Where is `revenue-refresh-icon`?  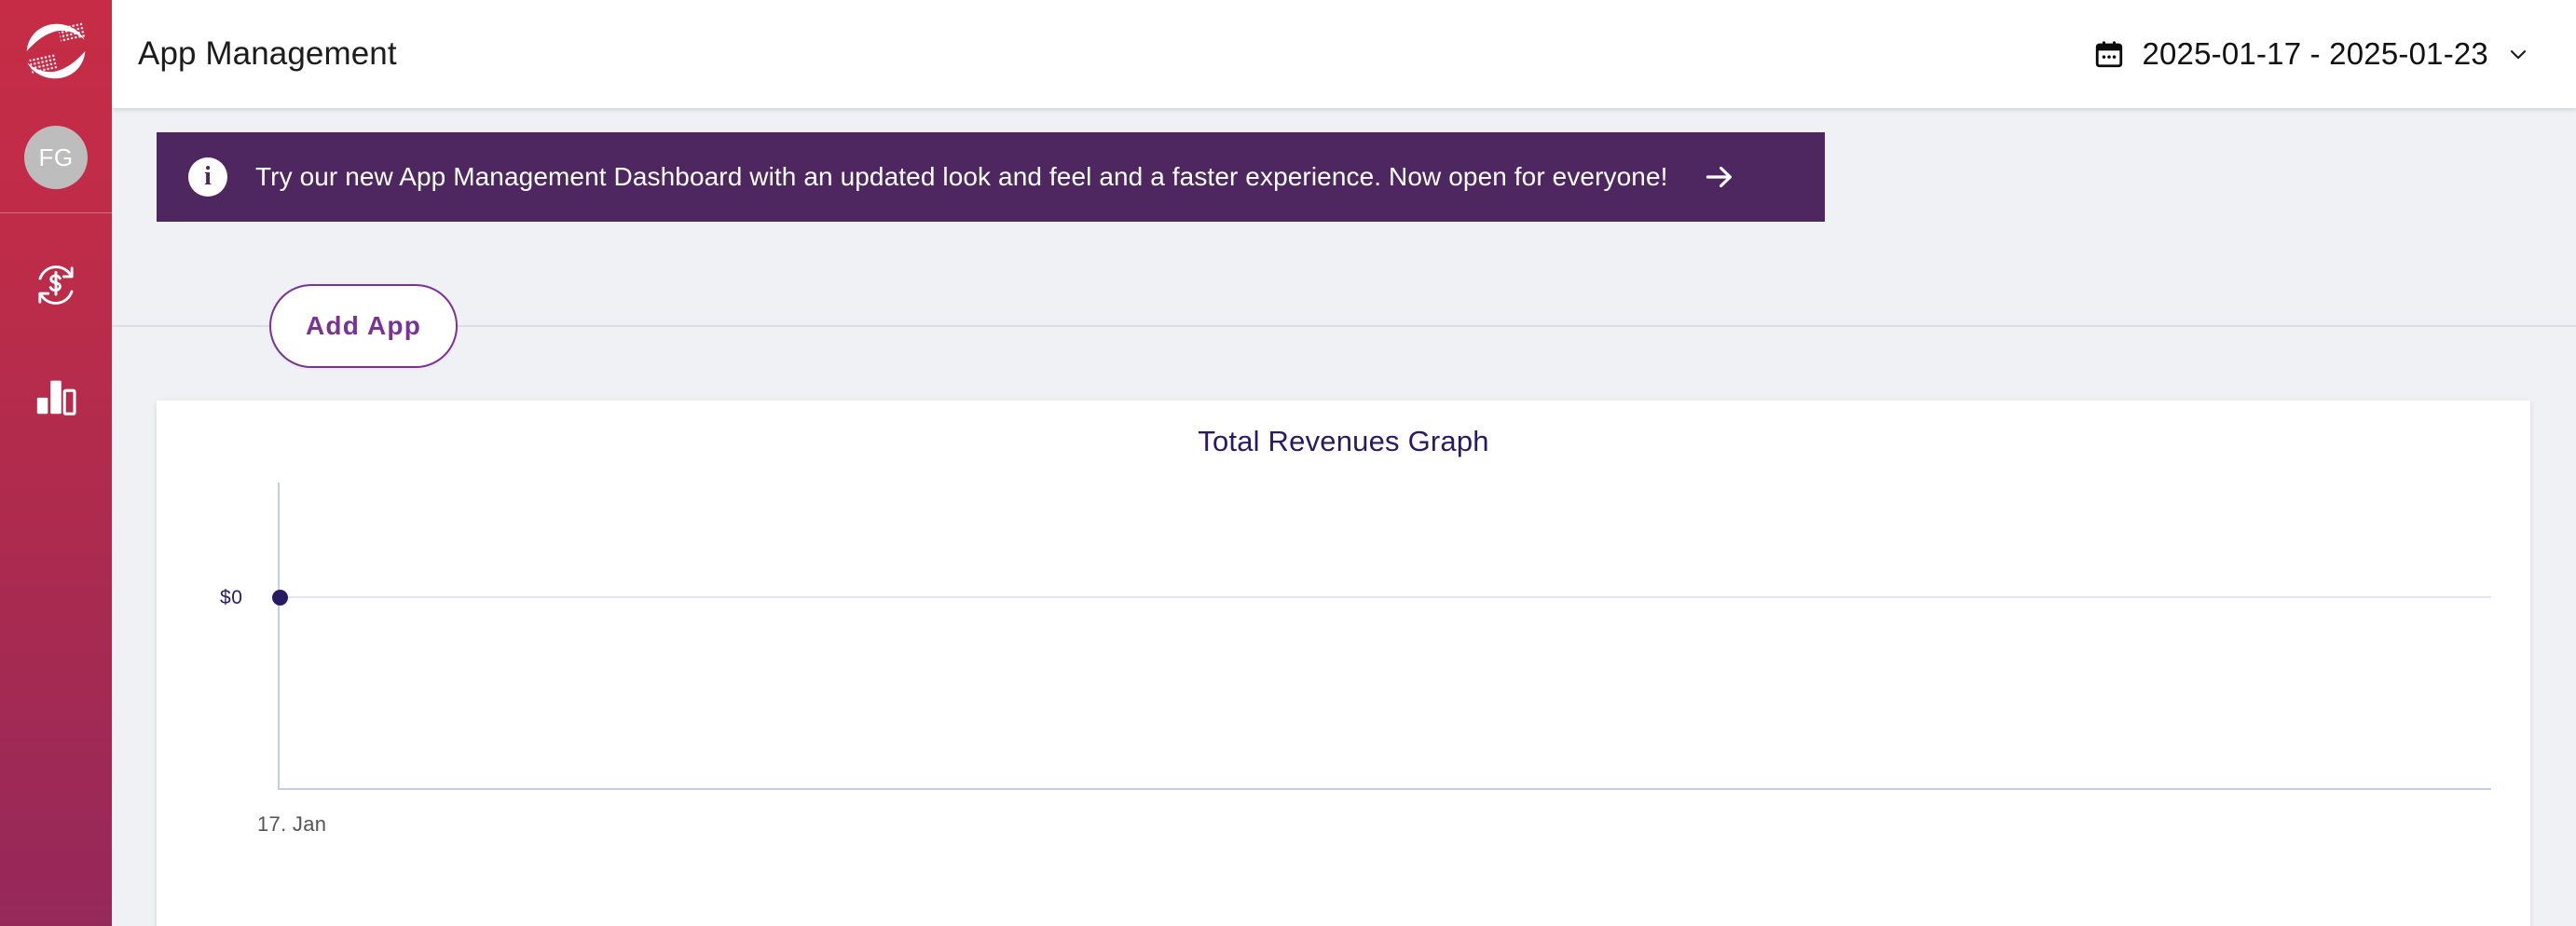
revenue-refresh-icon is located at coordinates (56, 285).